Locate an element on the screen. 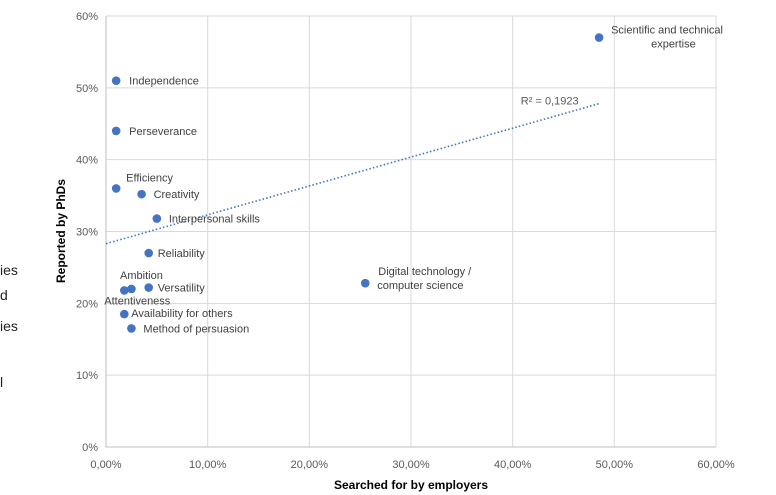 This screenshot has width=776, height=495. point-label: Versatility is located at coordinates (182, 289).